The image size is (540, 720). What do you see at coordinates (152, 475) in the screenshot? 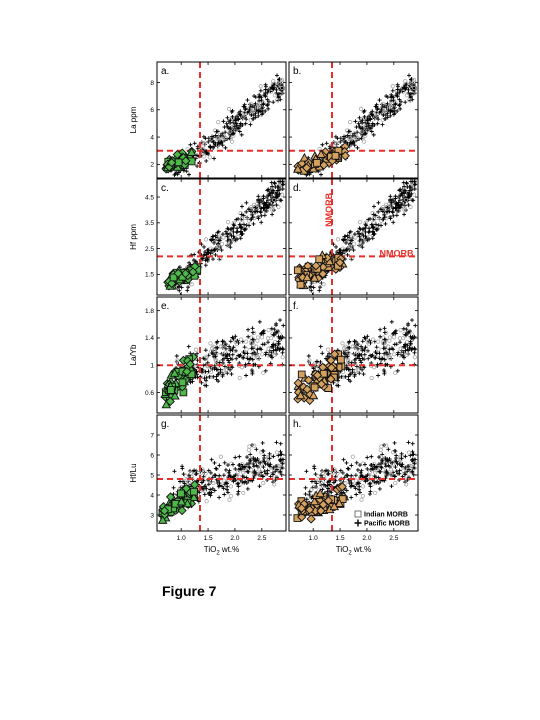
I see `y-tick-label: 5` at bounding box center [152, 475].